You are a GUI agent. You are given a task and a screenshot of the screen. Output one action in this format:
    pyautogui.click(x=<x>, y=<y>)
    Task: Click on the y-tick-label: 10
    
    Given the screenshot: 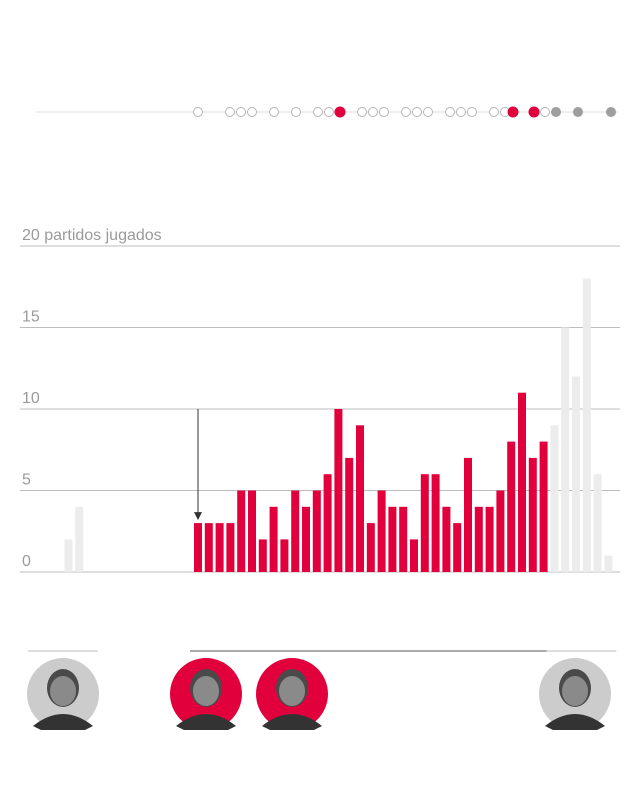 What is the action you would take?
    pyautogui.click(x=31, y=398)
    